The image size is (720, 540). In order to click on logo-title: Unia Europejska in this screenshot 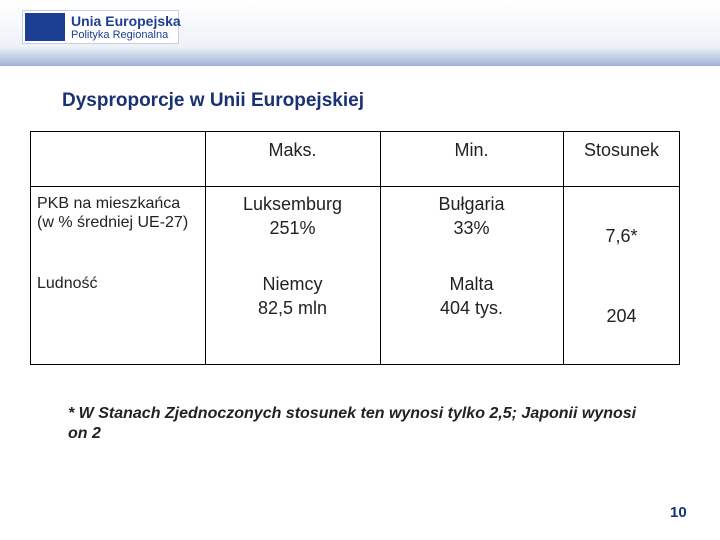, I will do `click(126, 21)`.